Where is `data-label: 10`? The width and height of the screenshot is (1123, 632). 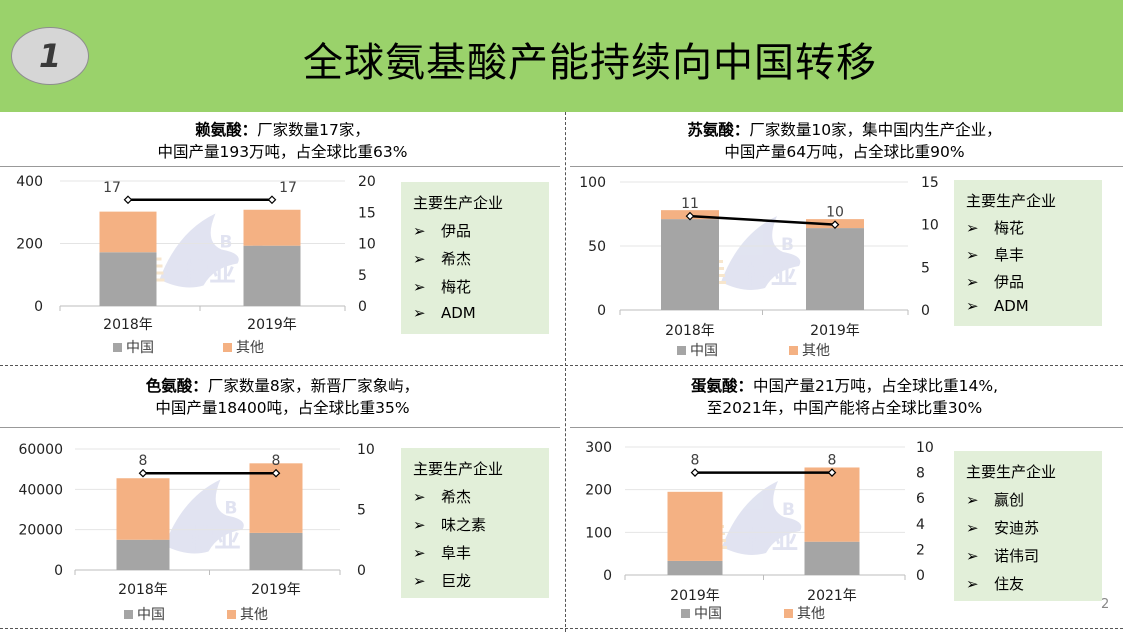
data-label: 10 is located at coordinates (835, 213).